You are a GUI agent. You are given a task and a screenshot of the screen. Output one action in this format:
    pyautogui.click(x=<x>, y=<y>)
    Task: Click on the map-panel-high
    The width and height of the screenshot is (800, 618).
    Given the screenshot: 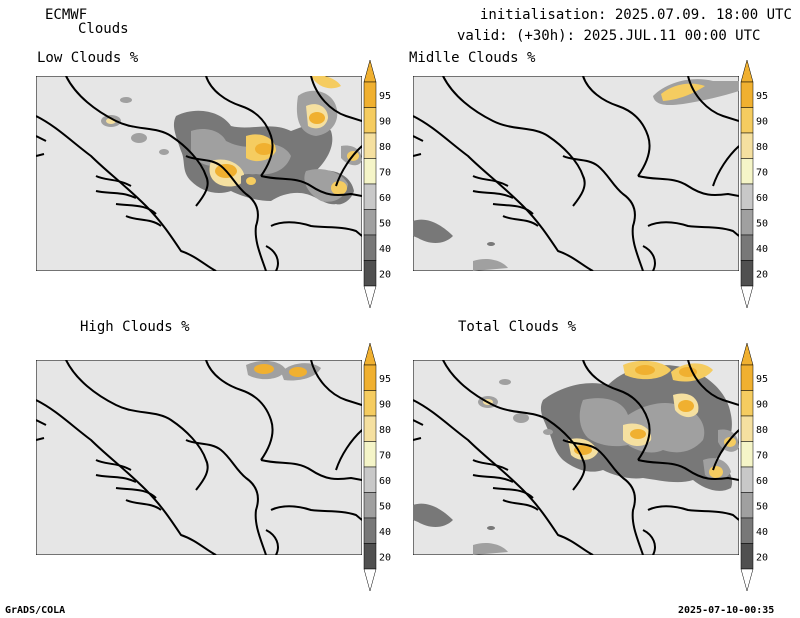 What is the action you would take?
    pyautogui.click(x=199, y=457)
    